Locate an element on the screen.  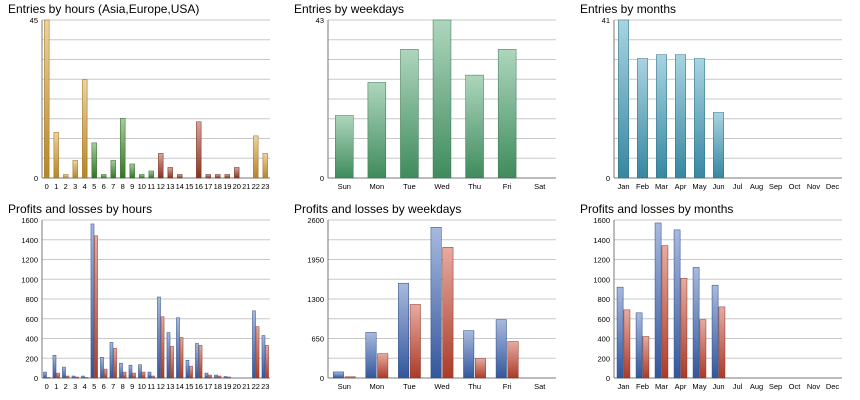
y-tick-label: 1600 is located at coordinates (29, 220).